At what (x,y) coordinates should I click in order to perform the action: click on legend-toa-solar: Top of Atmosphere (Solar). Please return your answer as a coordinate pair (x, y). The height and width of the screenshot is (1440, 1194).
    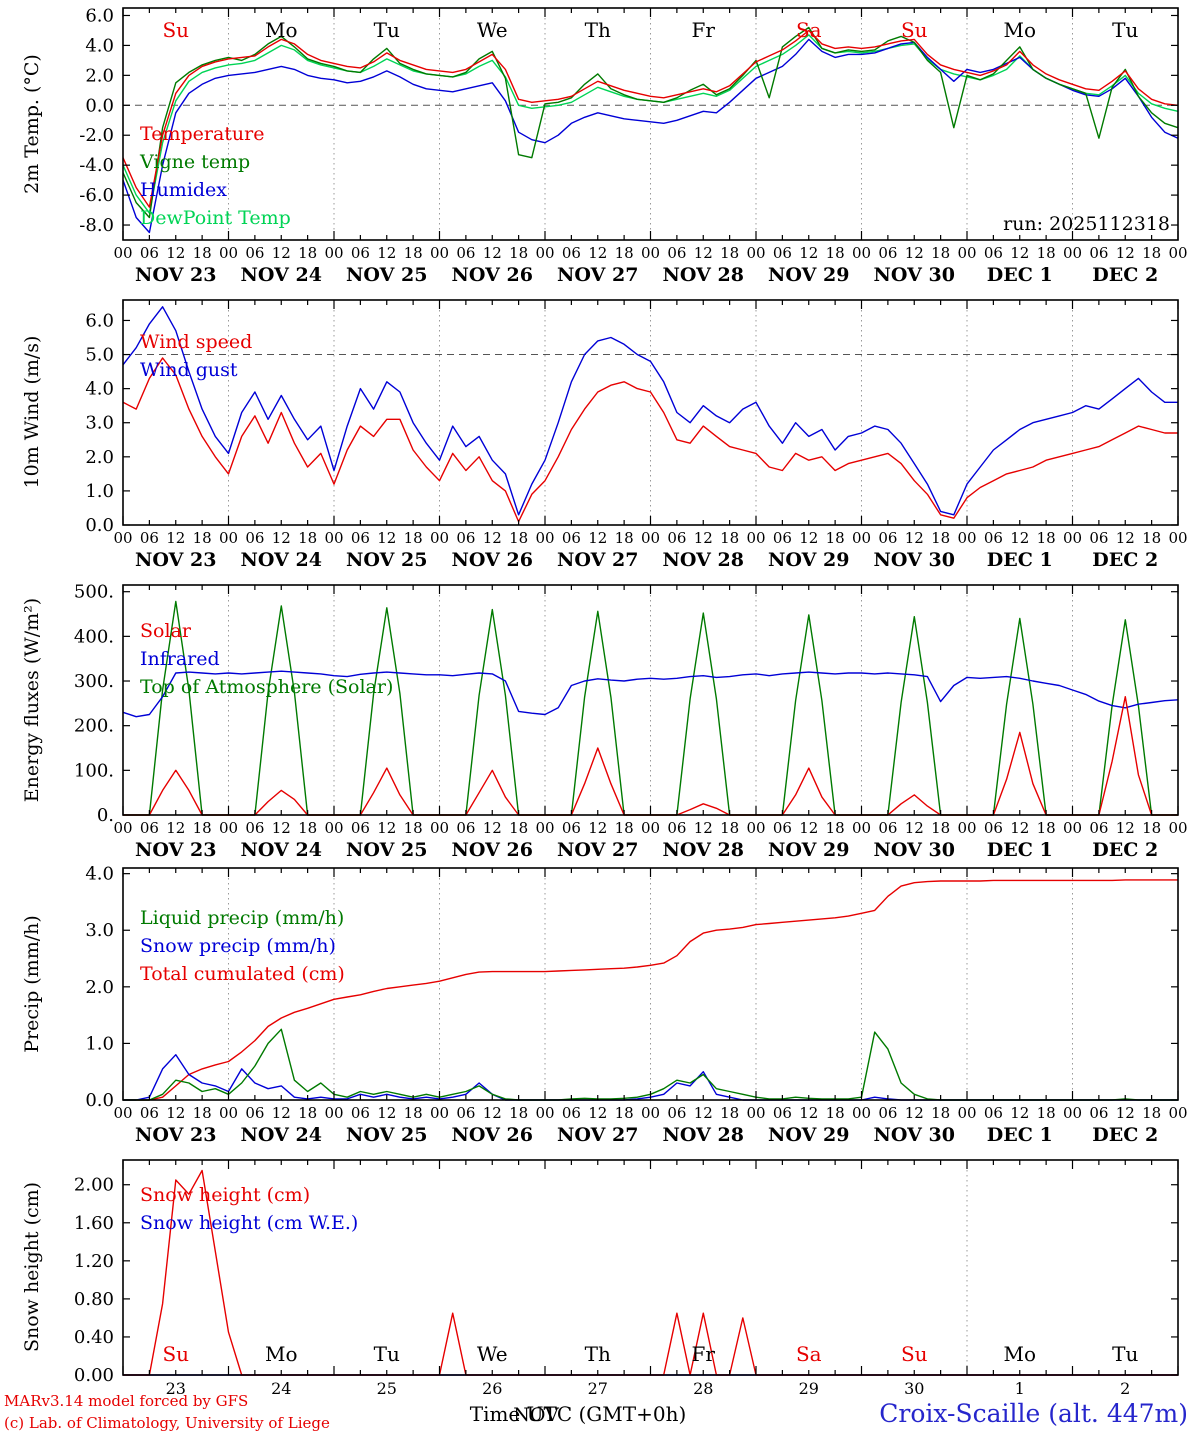
    Looking at the image, I should click on (266, 687).